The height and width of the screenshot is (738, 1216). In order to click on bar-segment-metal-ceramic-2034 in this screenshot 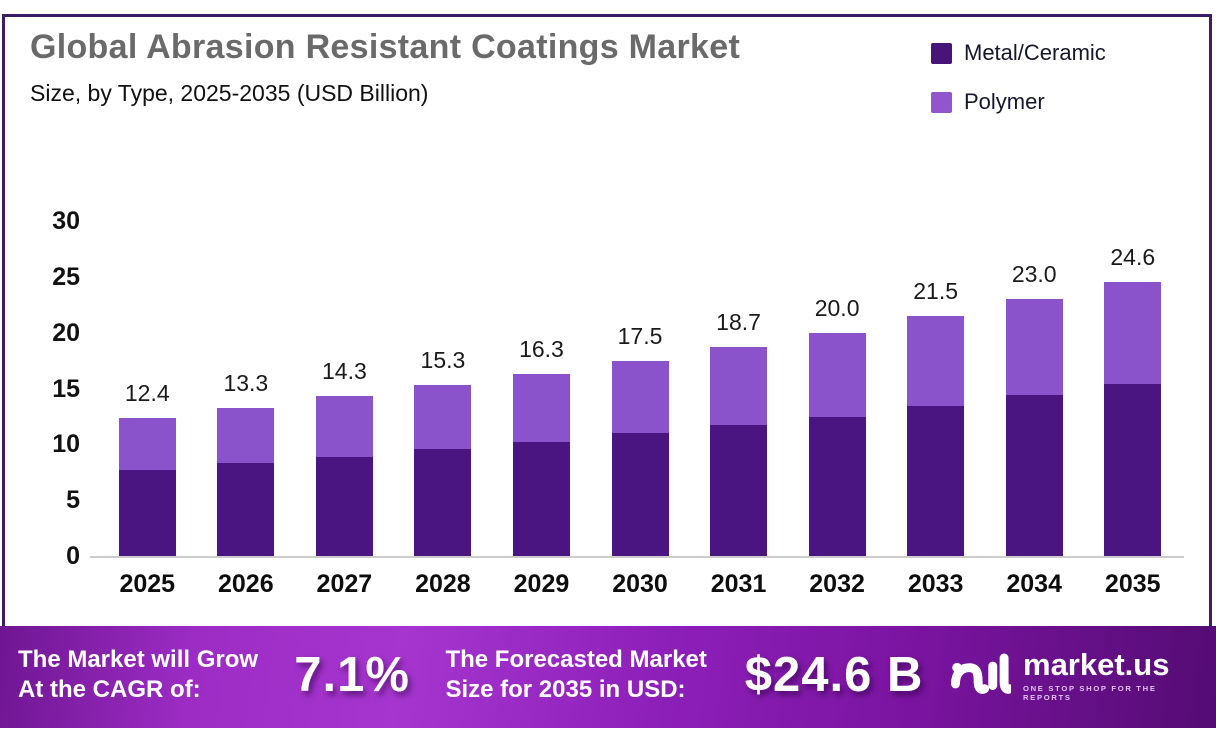, I will do `click(1034, 475)`.